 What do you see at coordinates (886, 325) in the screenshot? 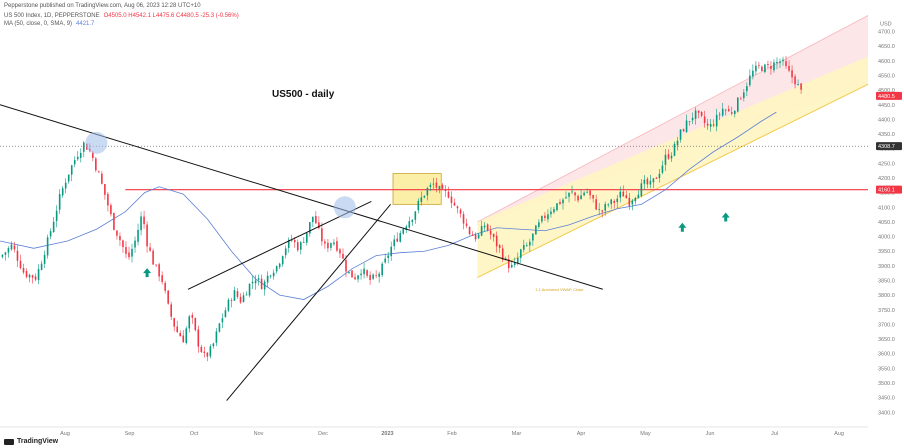
I see `y-tick-label: 3700.0` at bounding box center [886, 325].